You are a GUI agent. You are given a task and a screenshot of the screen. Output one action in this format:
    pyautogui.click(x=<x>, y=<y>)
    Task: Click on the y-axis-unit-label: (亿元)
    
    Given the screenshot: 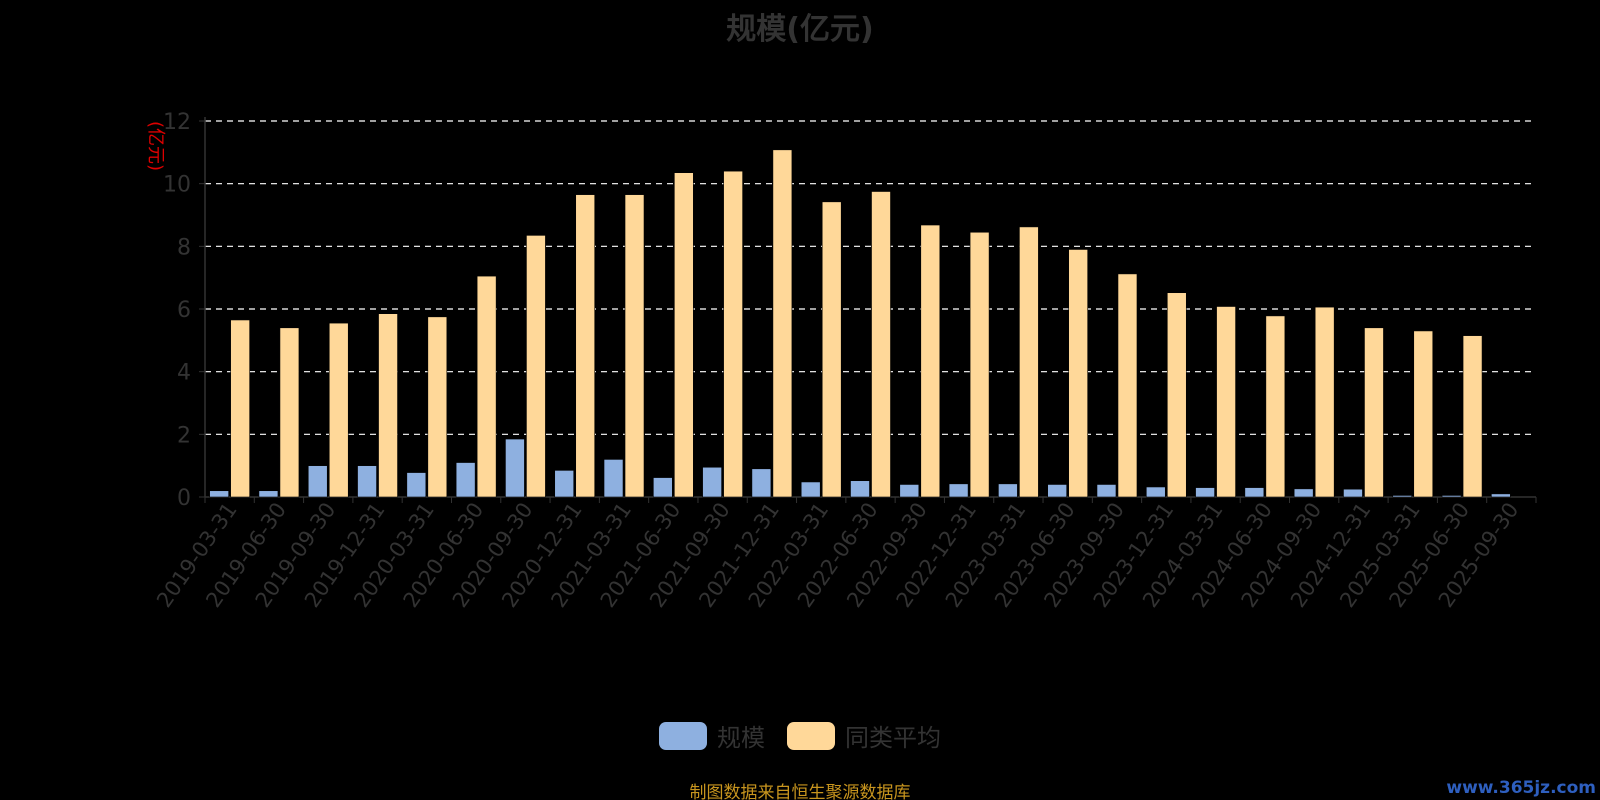 What is the action you would take?
    pyautogui.click(x=155, y=146)
    